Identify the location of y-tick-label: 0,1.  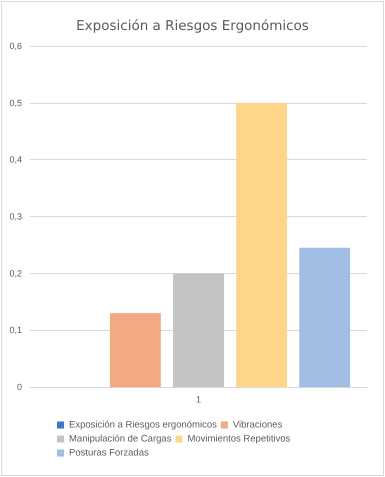
(15, 330).